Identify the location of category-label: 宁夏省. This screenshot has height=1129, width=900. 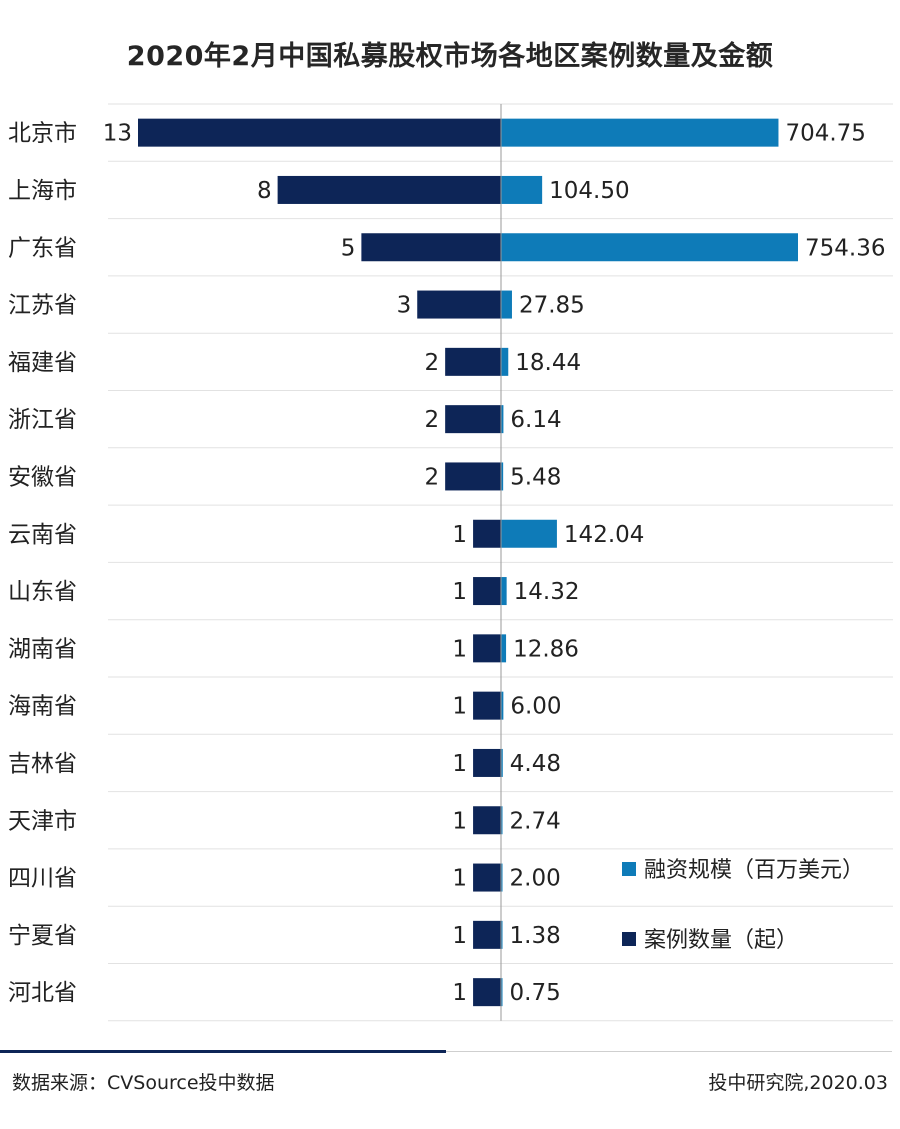
(42, 936).